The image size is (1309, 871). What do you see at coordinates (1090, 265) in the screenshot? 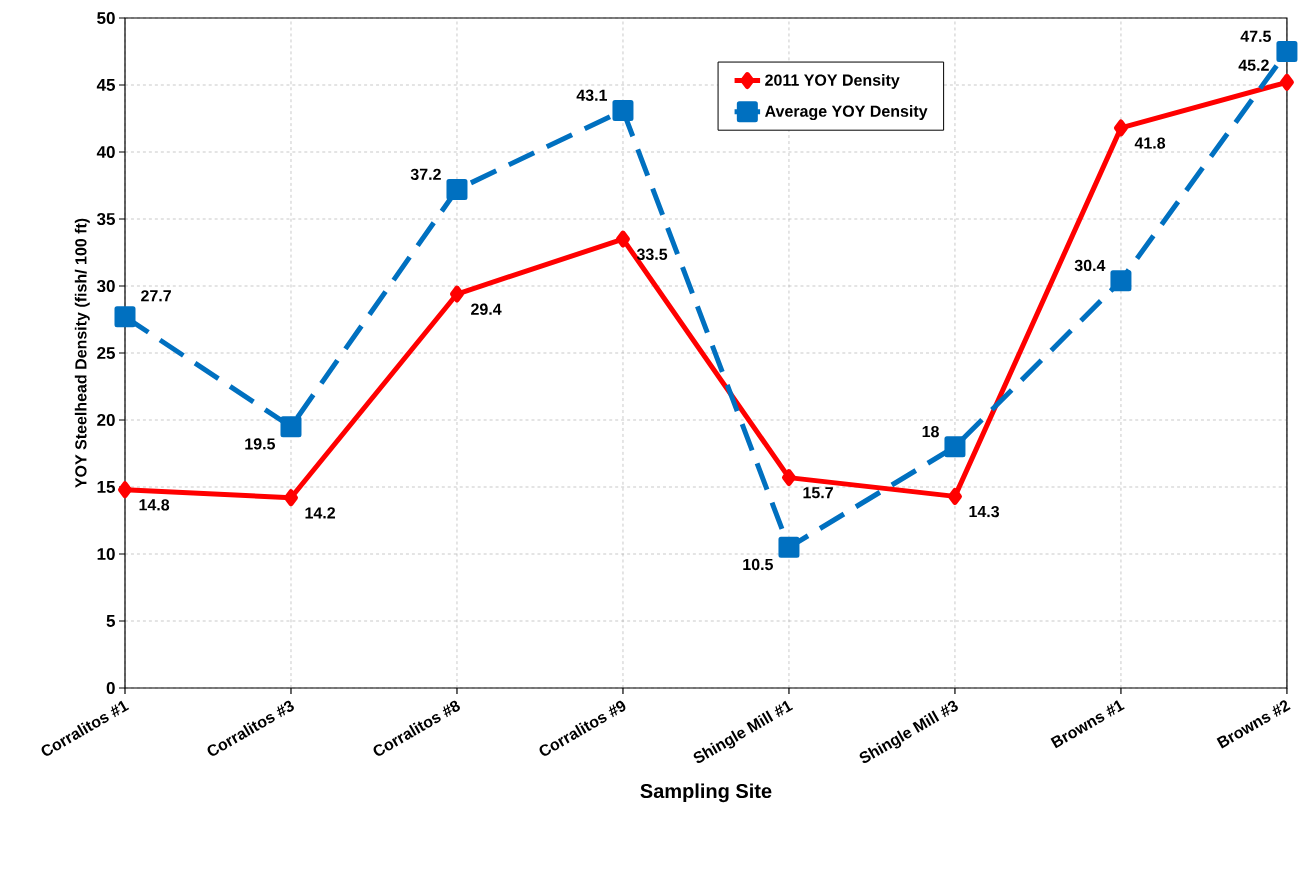
I see `data-label: 30.4` at bounding box center [1090, 265].